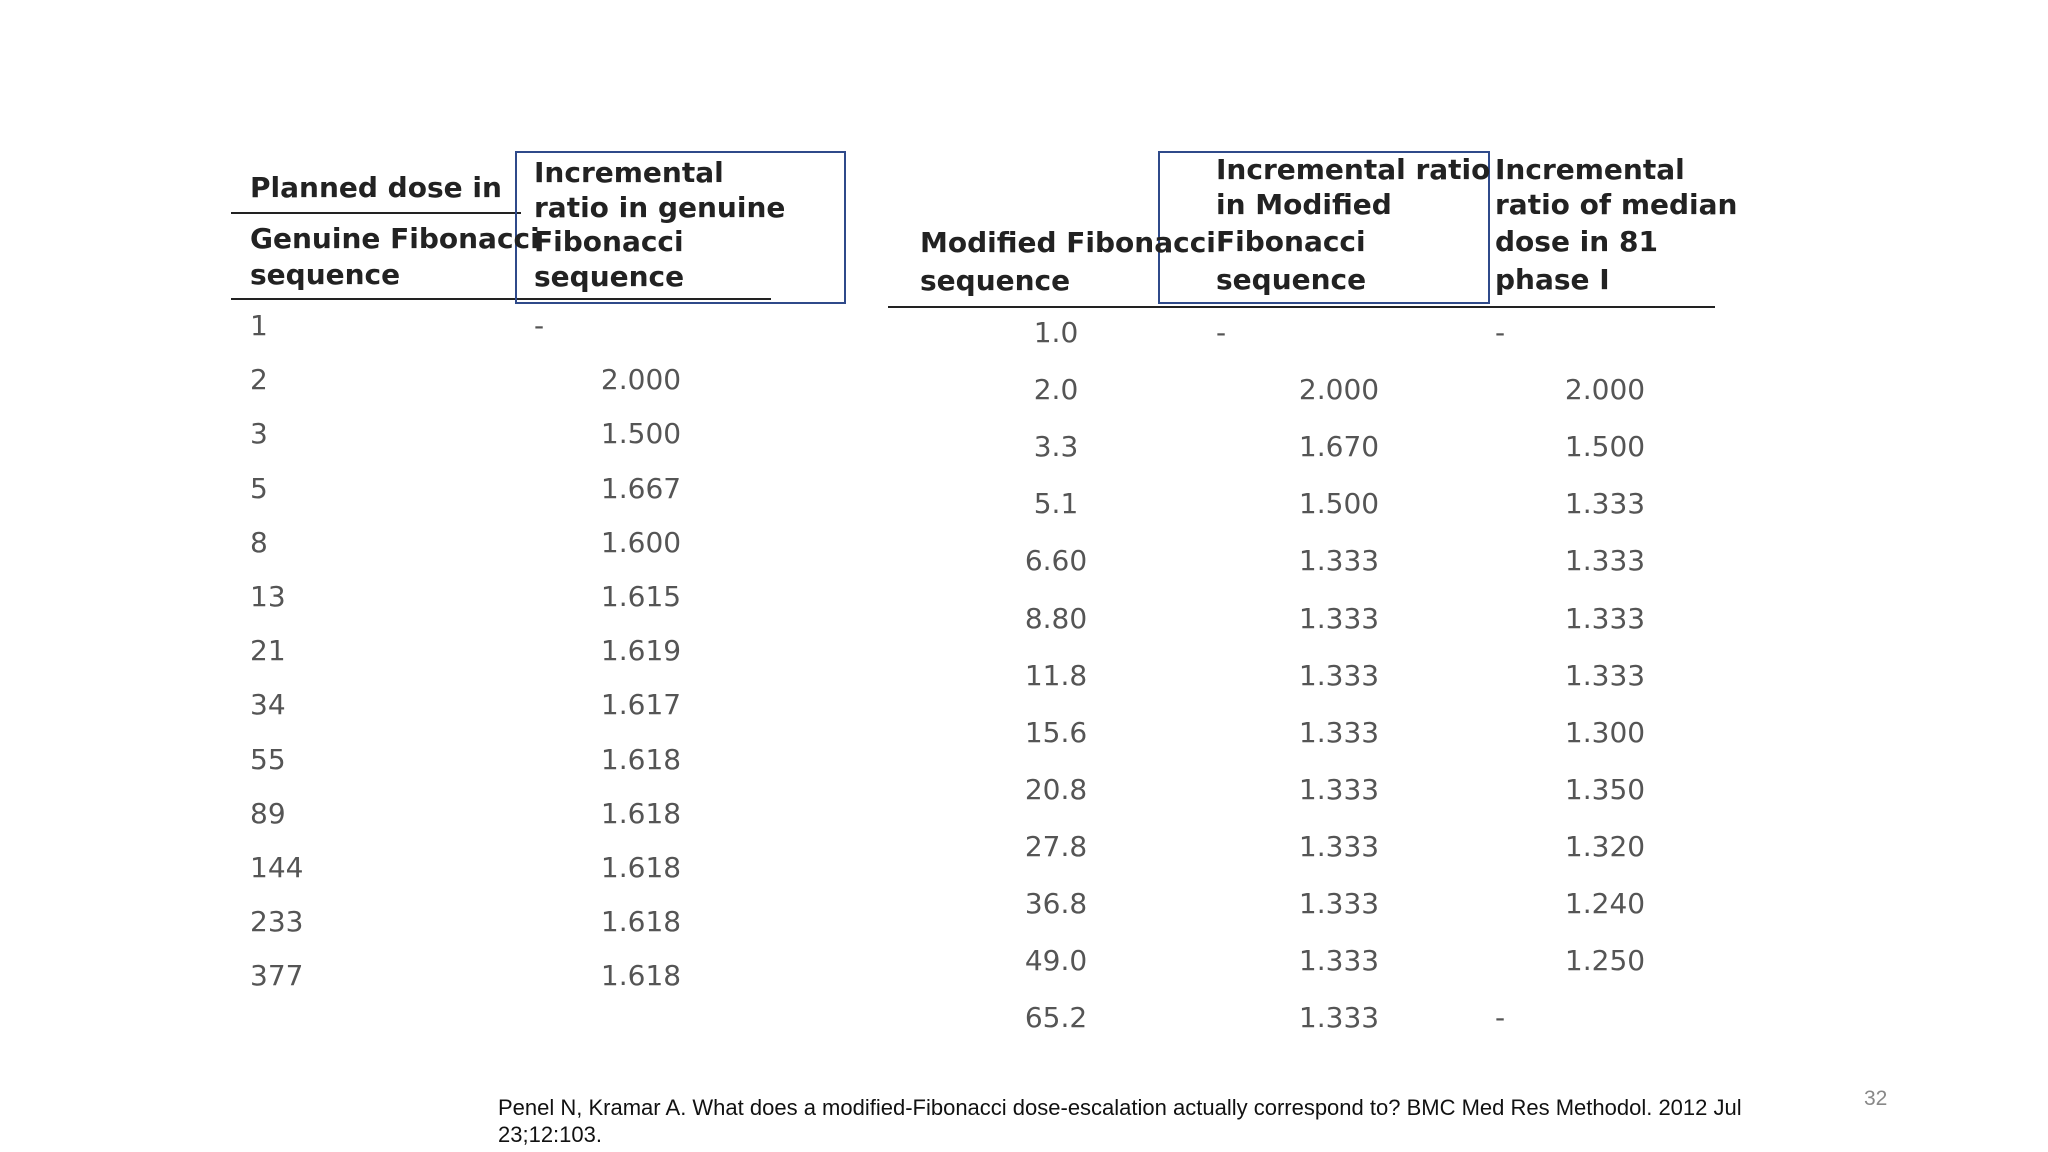 The width and height of the screenshot is (2048, 1152). Describe the element at coordinates (1056, 390) in the screenshot. I see `table-cell: 2.0` at that location.